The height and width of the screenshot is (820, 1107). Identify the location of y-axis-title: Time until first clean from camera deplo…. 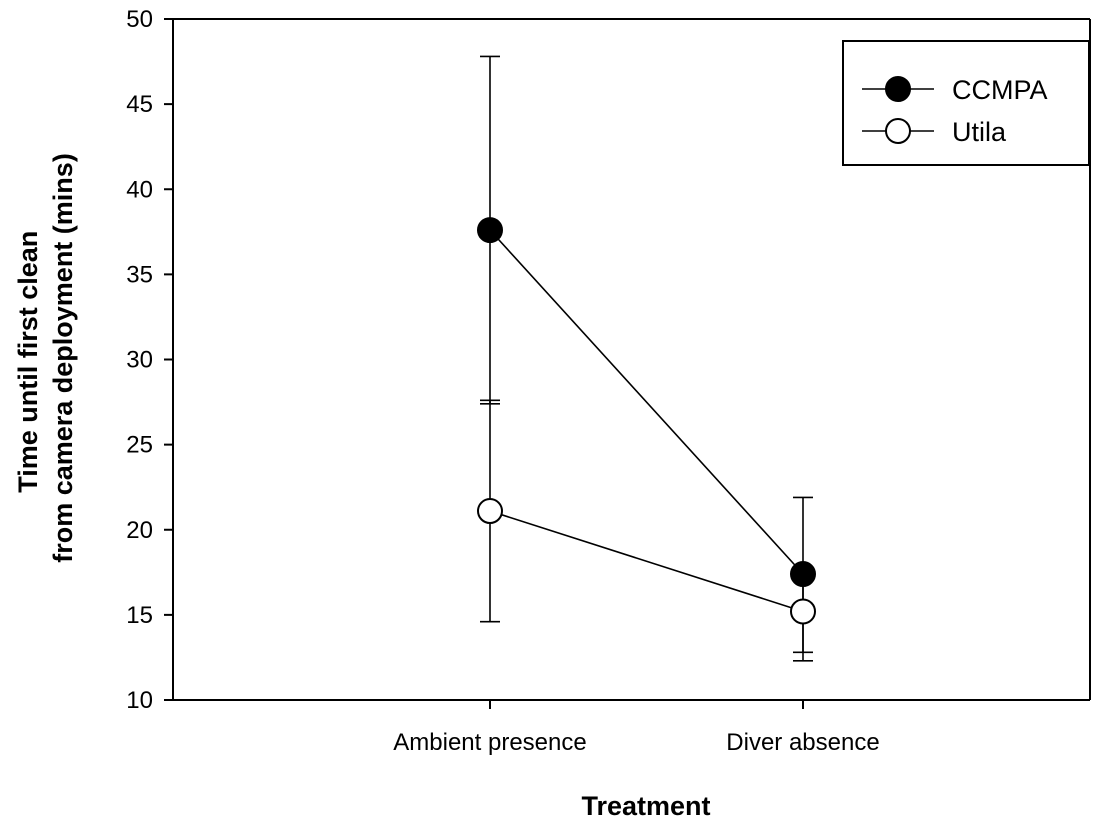
(45, 358).